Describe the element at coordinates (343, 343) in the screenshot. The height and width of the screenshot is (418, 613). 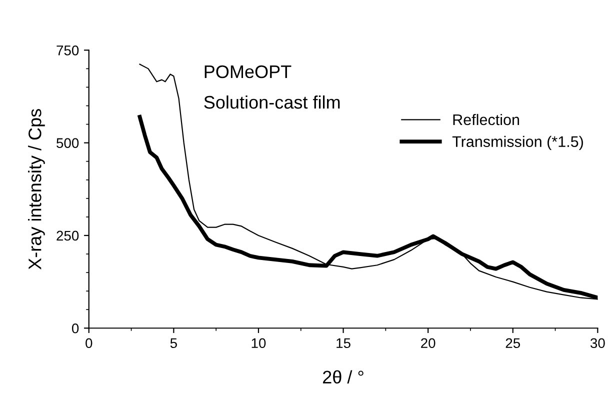
I see `x-tick-label: 15` at that location.